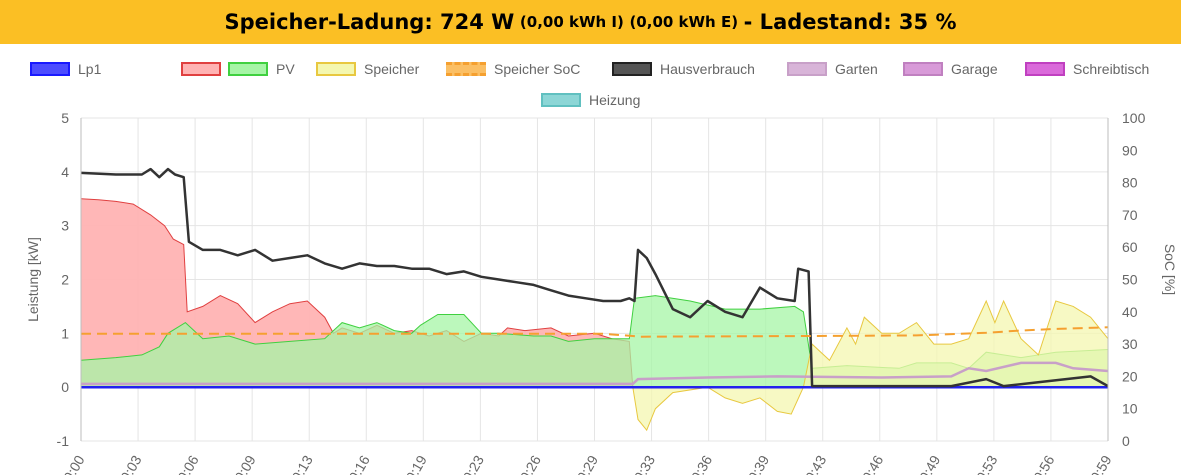  I want to click on y2-tick-label: 60, so click(1130, 247).